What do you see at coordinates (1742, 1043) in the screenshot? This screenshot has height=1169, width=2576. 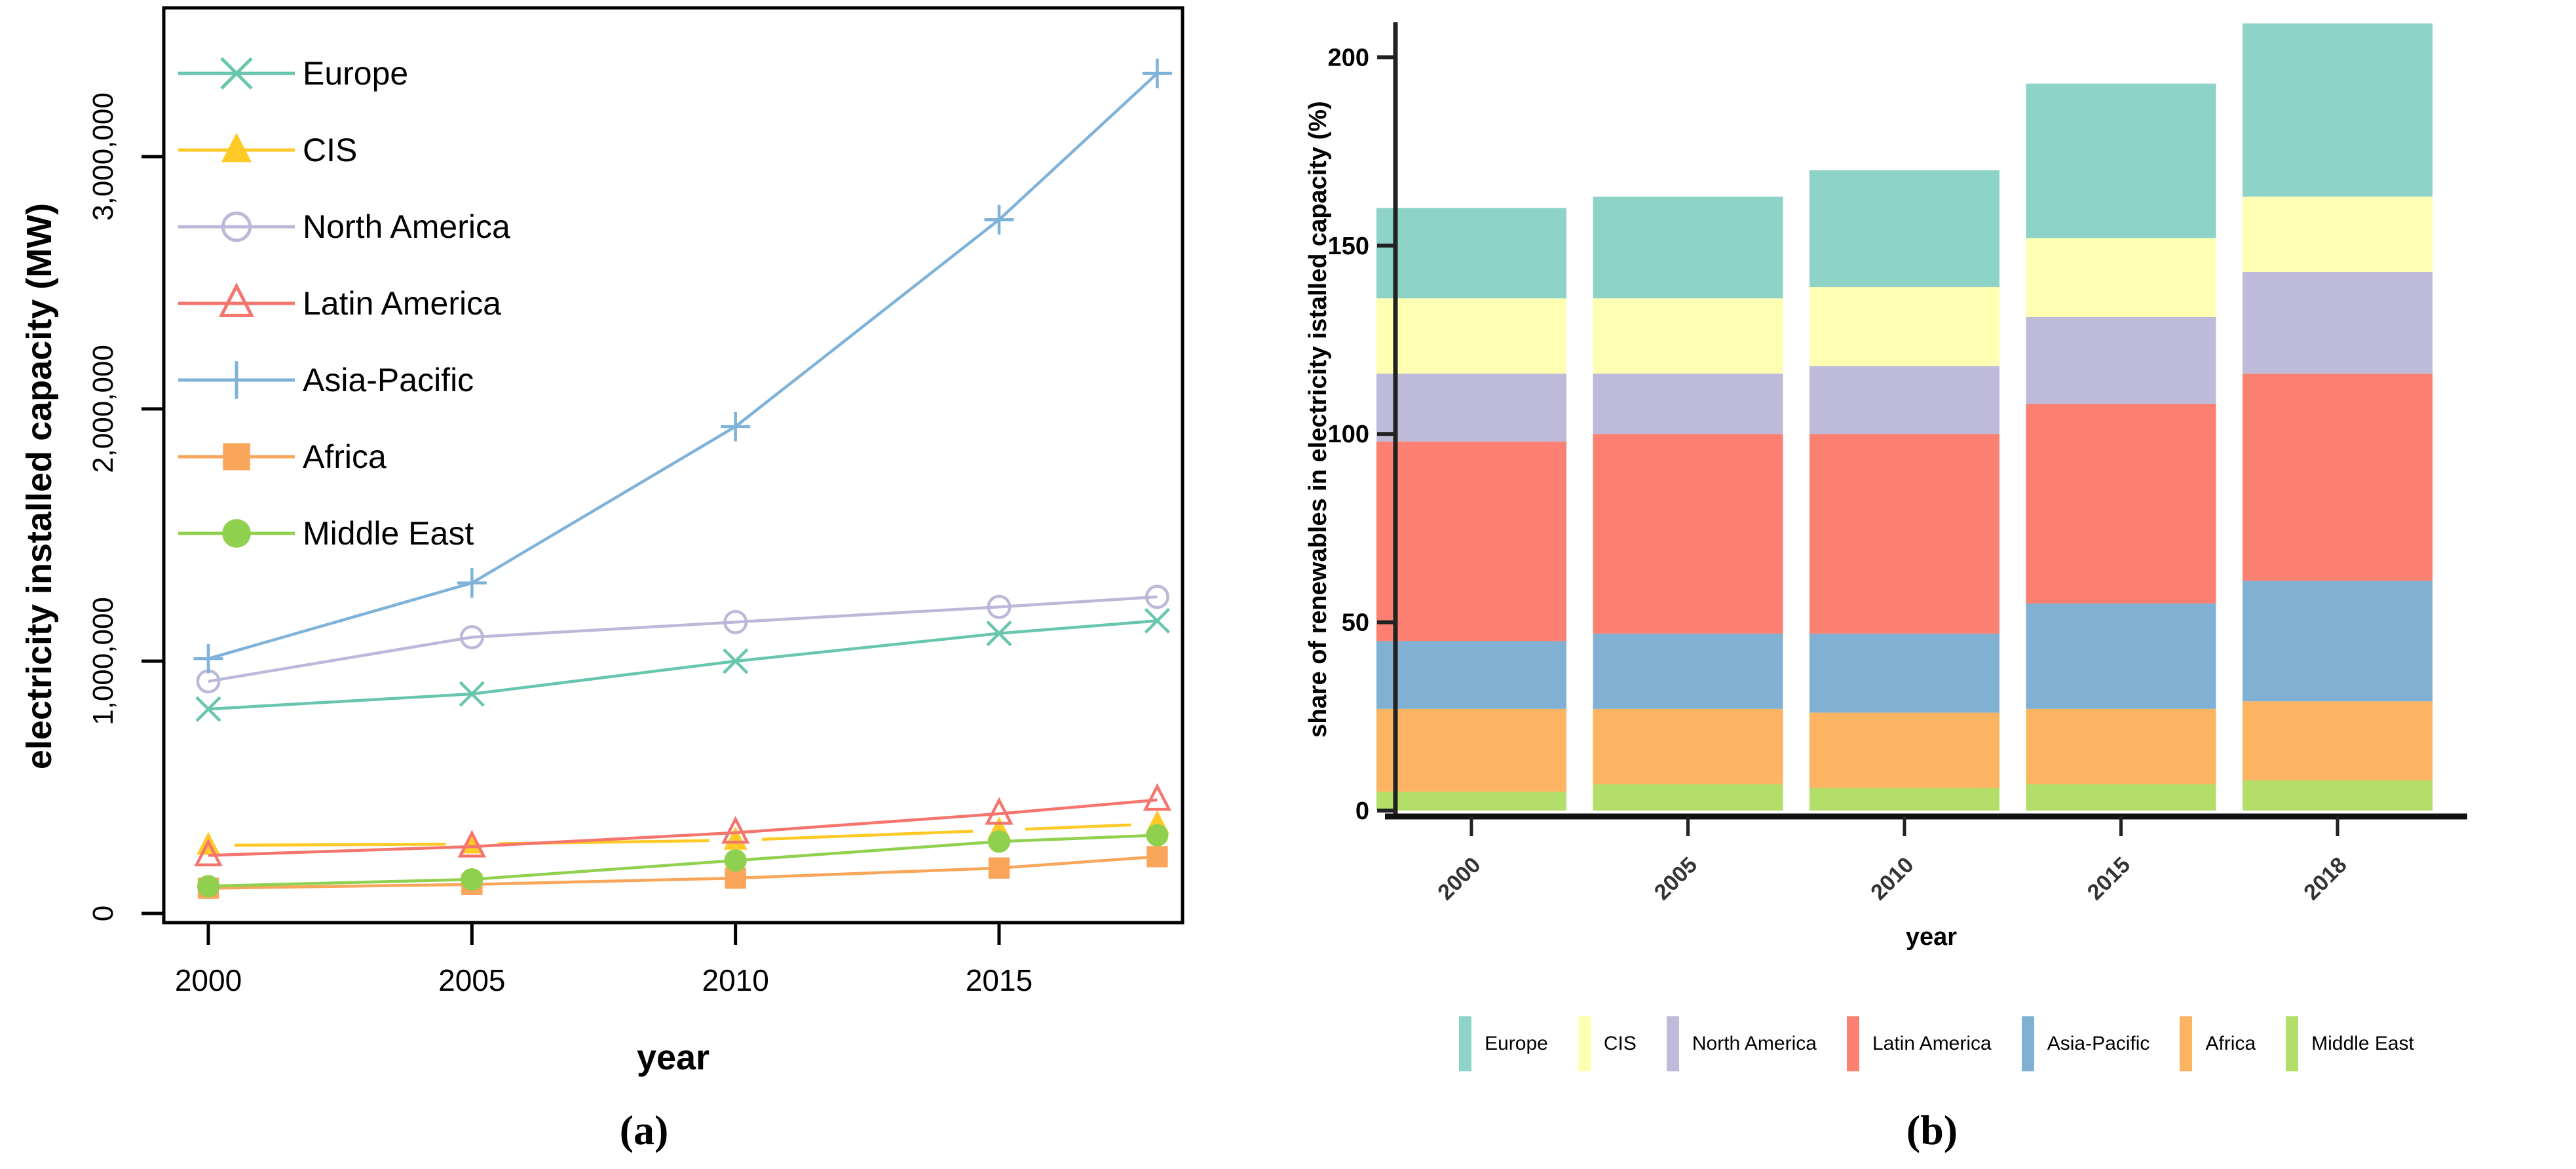 I see `legend-item-north-america: North America` at bounding box center [1742, 1043].